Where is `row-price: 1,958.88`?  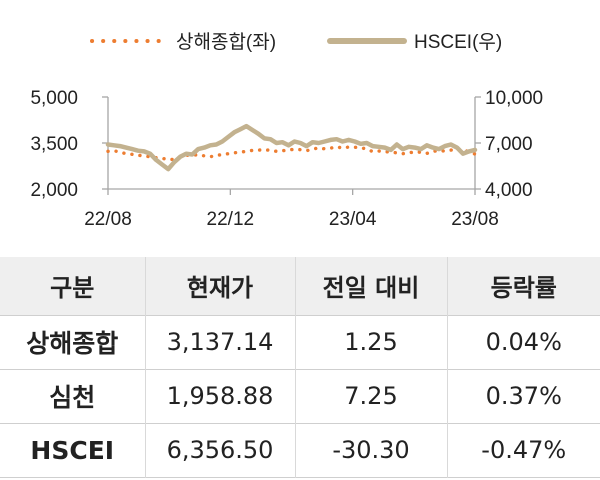 row-price: 1,958.88 is located at coordinates (220, 396).